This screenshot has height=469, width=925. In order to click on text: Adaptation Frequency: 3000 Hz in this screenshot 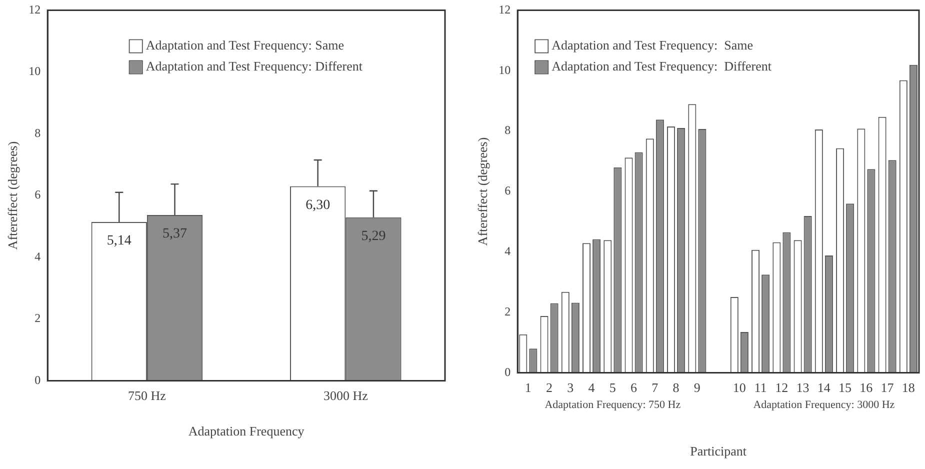, I will do `click(824, 405)`.